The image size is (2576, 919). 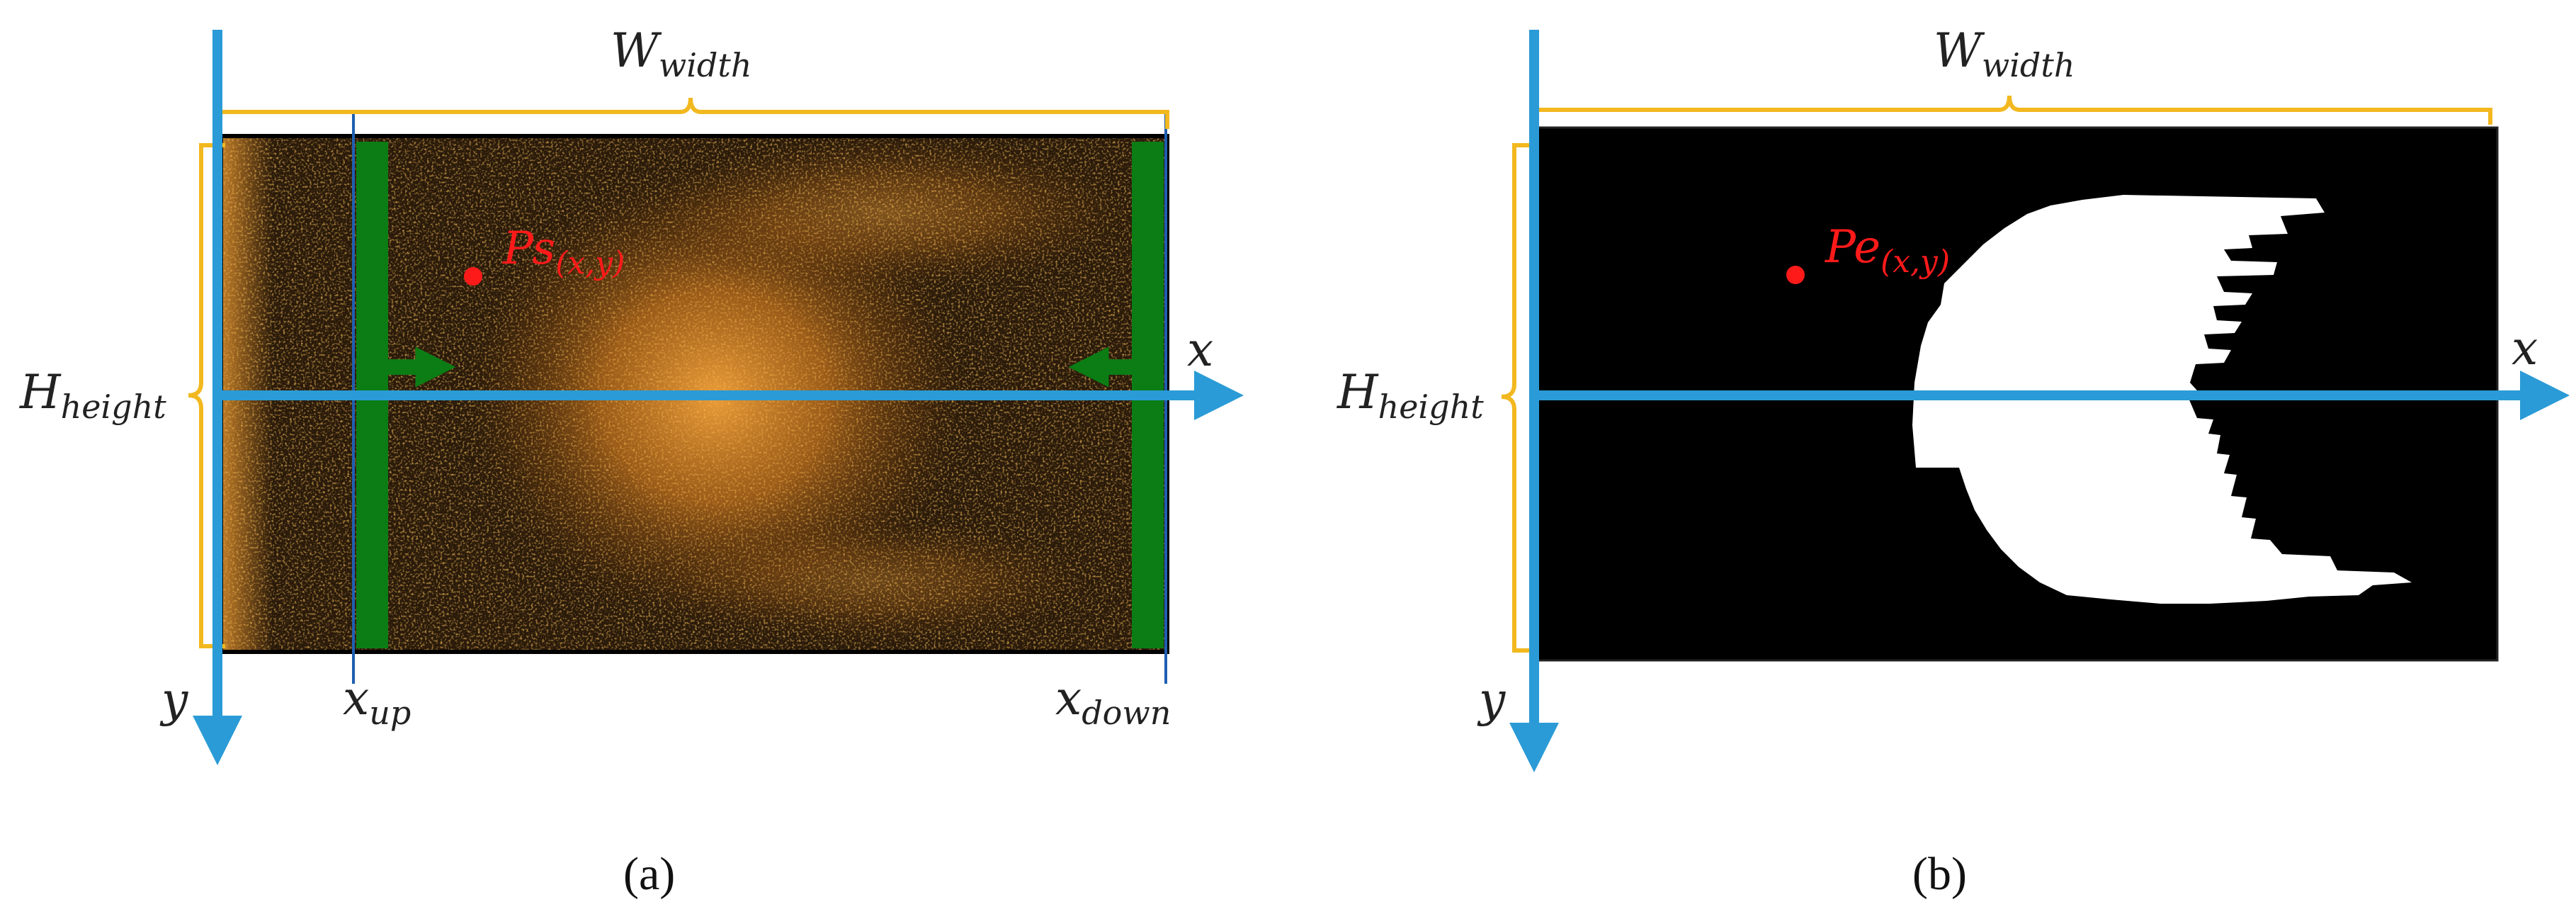 I want to click on caption-a: (a), so click(x=649, y=874).